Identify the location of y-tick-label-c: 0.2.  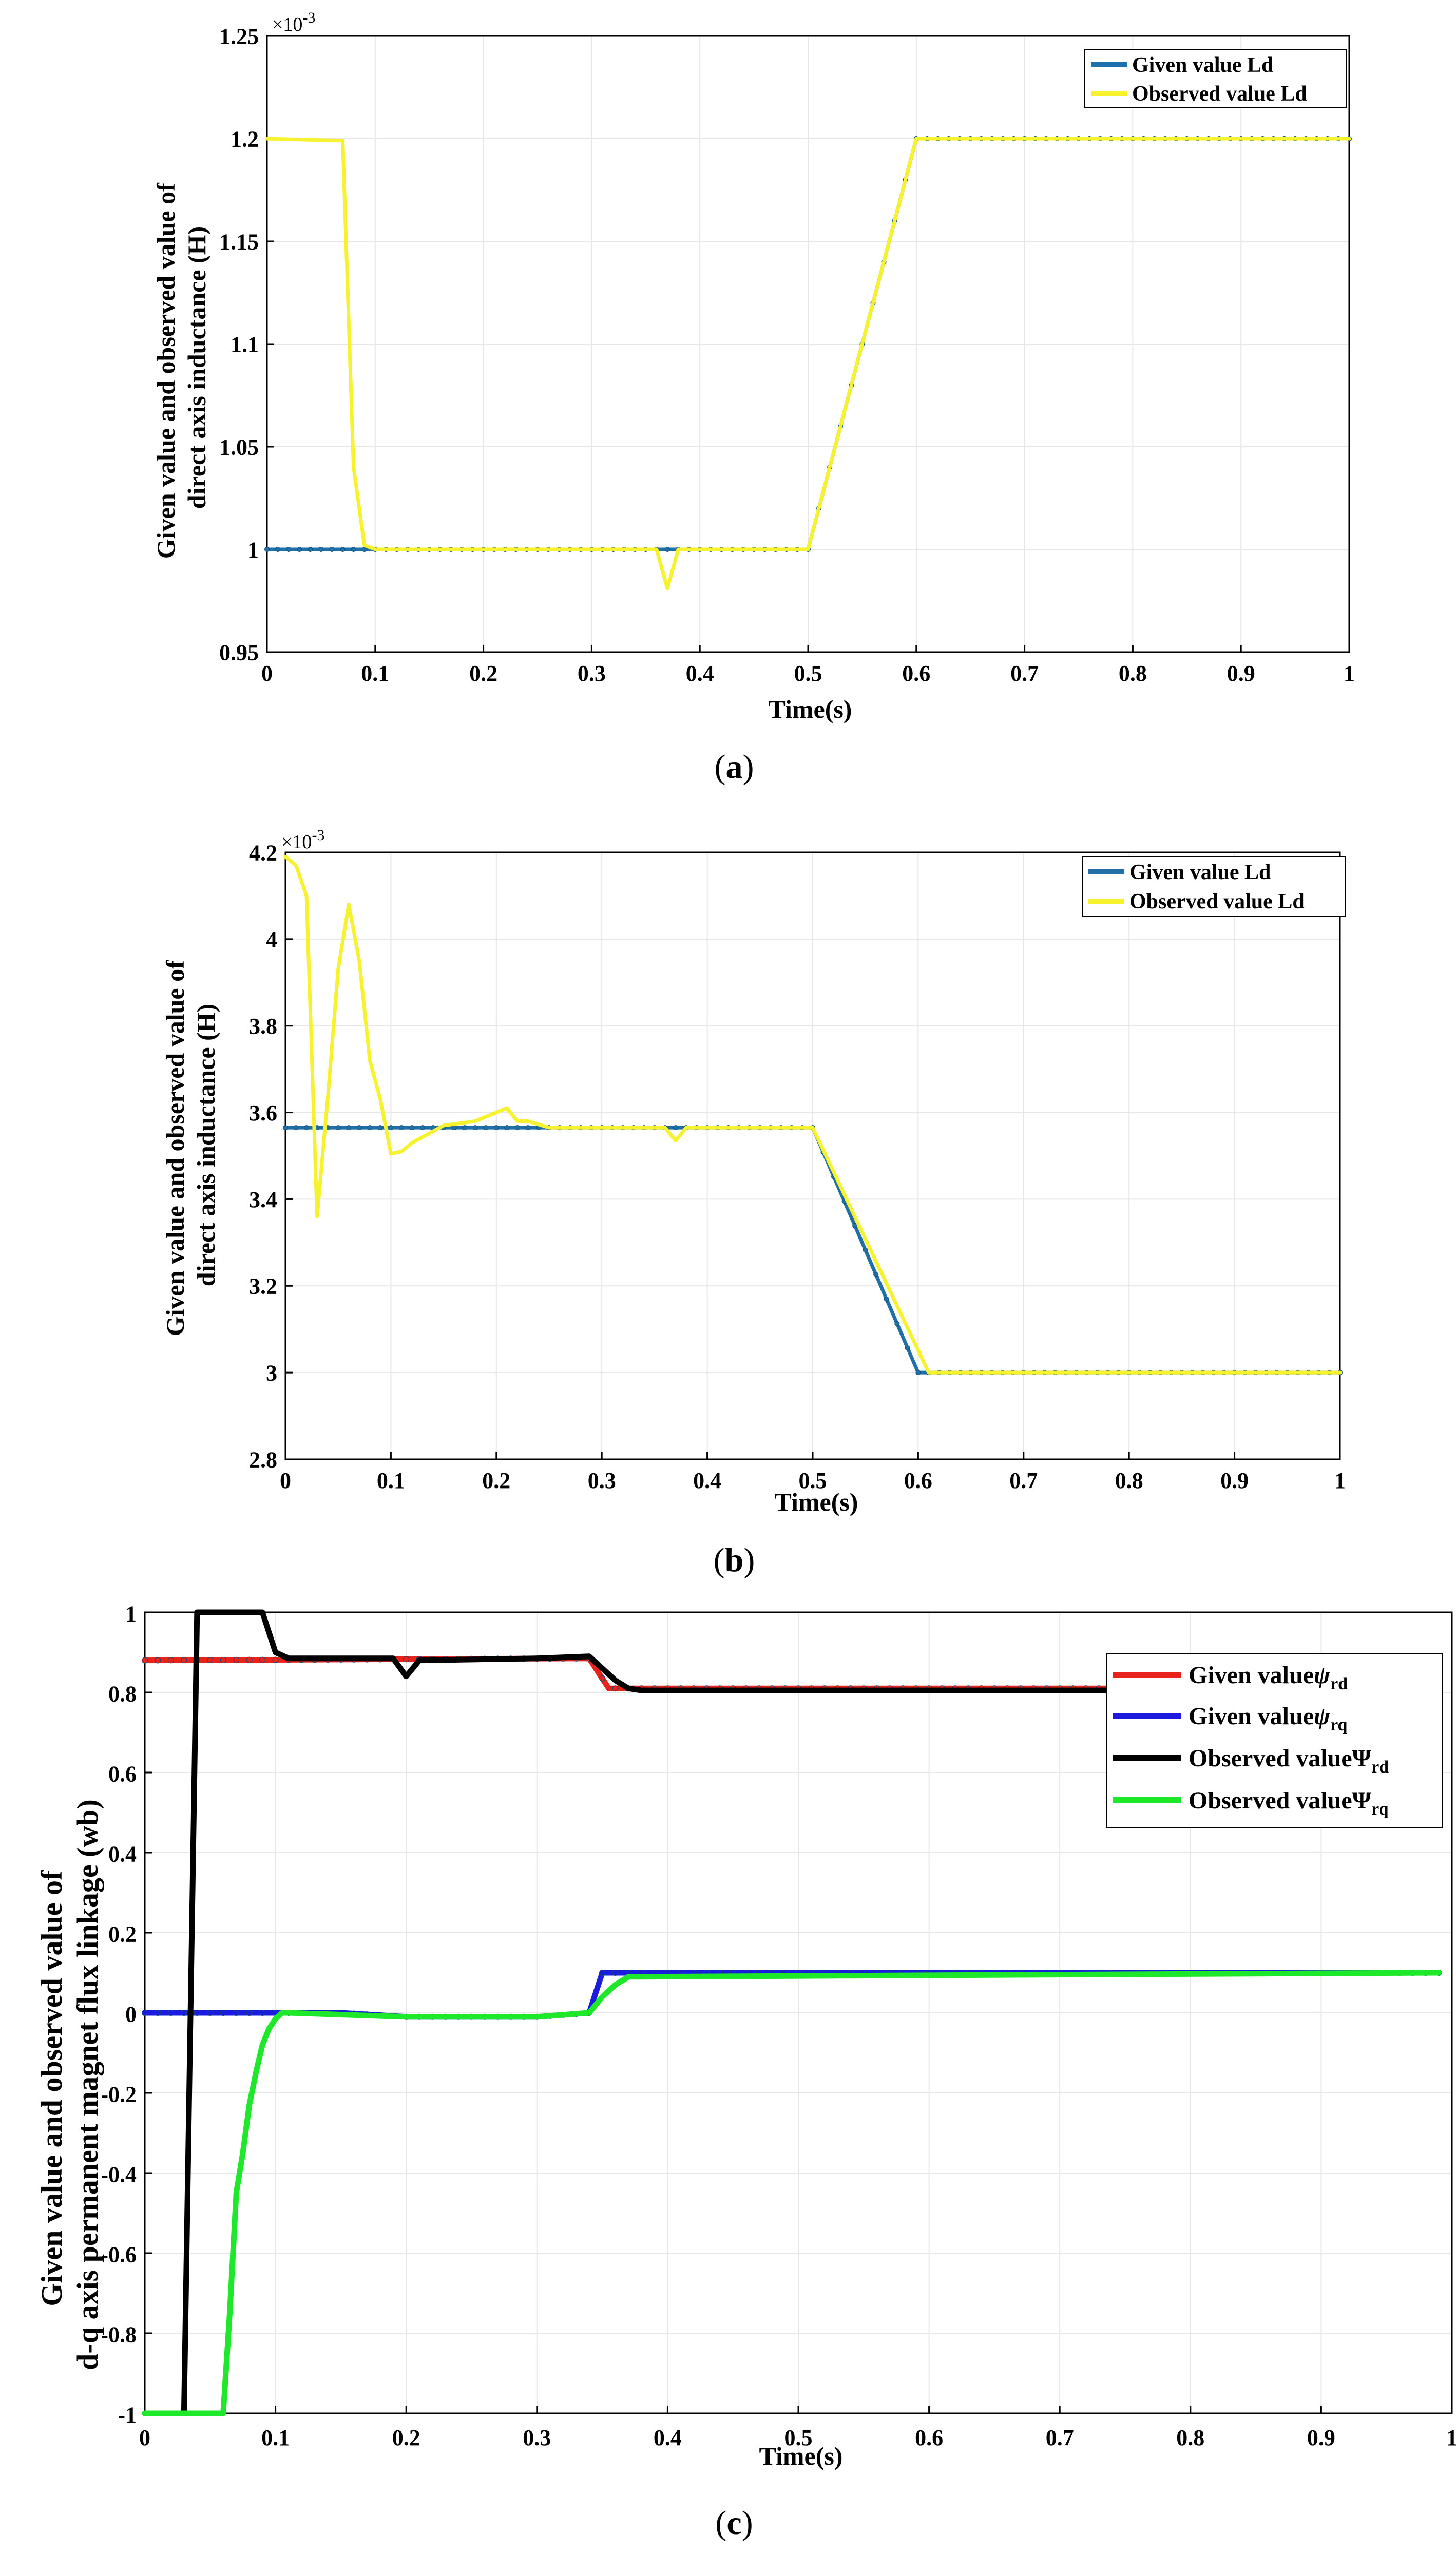
(122, 1934).